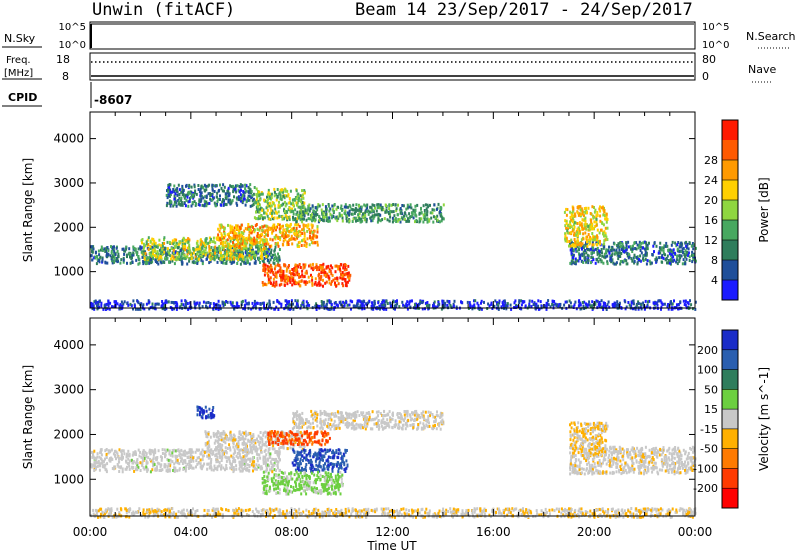  What do you see at coordinates (711, 160) in the screenshot?
I see `power-colorbar-label: 28` at bounding box center [711, 160].